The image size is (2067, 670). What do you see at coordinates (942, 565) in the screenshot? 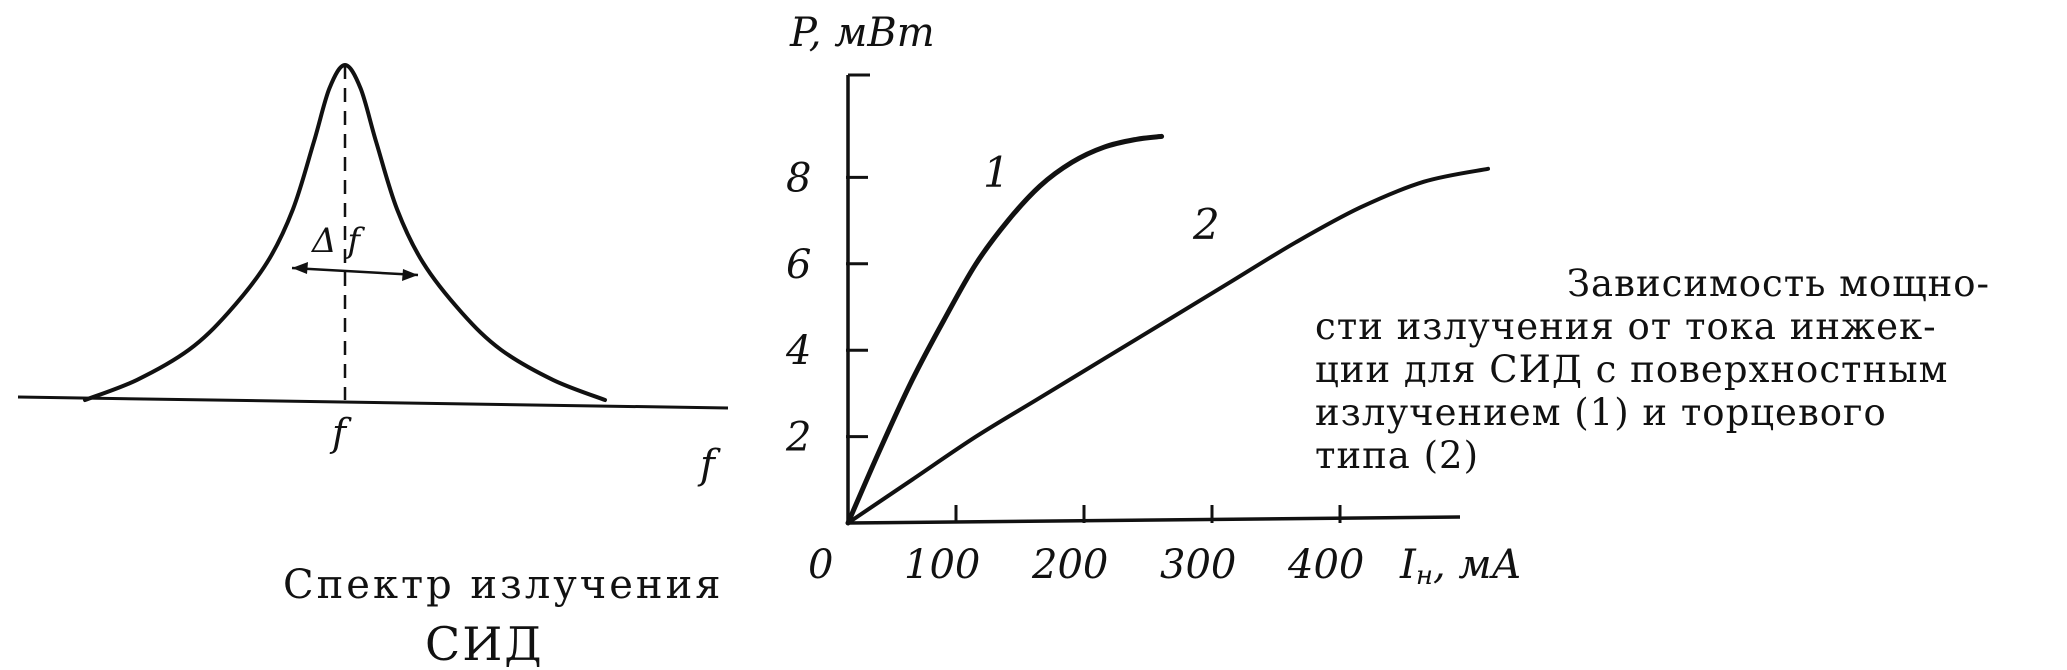
I see `x-tick-label: 100` at bounding box center [942, 565].